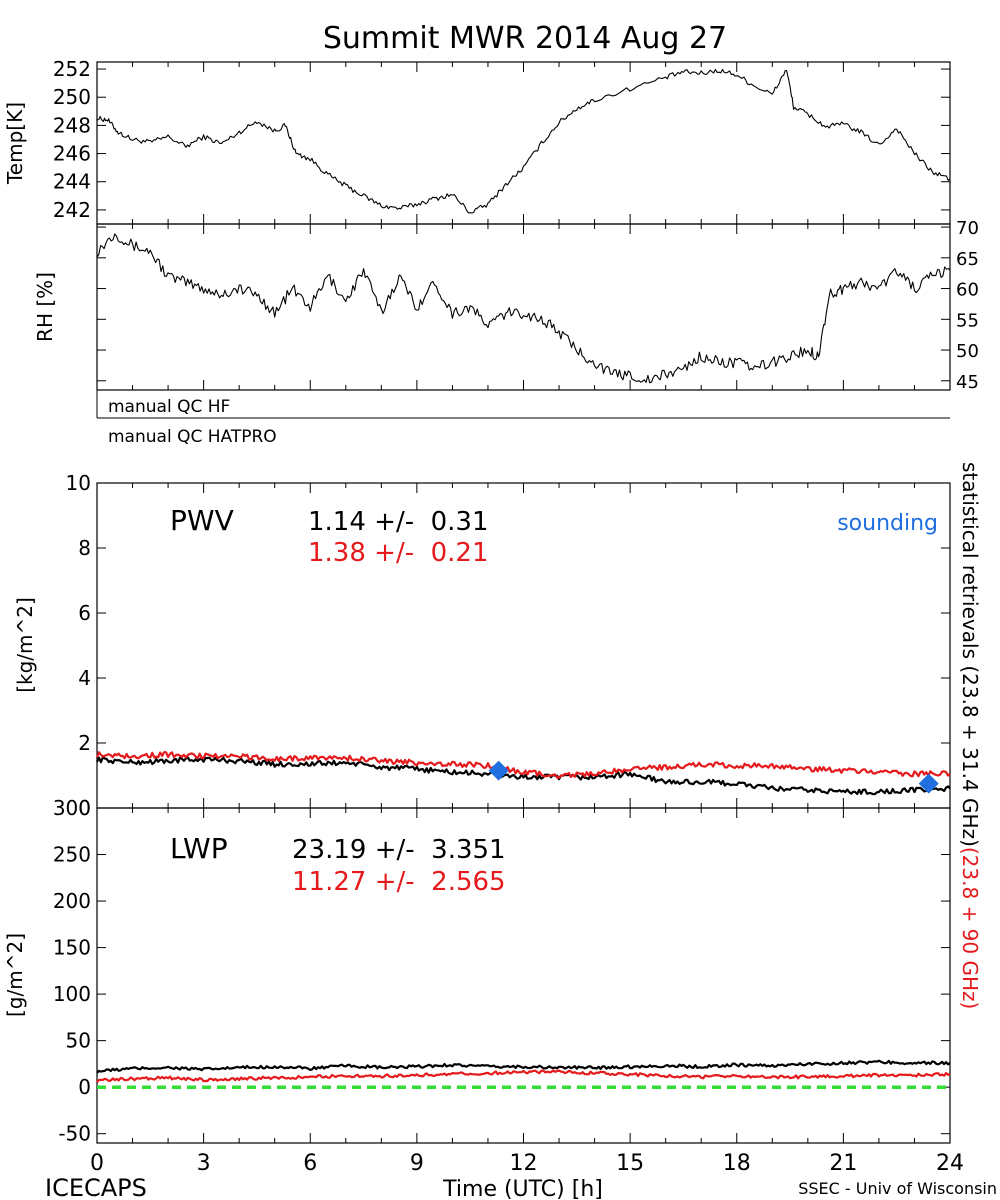  I want to click on lwp-ytick-label: -50, so click(74, 1134).